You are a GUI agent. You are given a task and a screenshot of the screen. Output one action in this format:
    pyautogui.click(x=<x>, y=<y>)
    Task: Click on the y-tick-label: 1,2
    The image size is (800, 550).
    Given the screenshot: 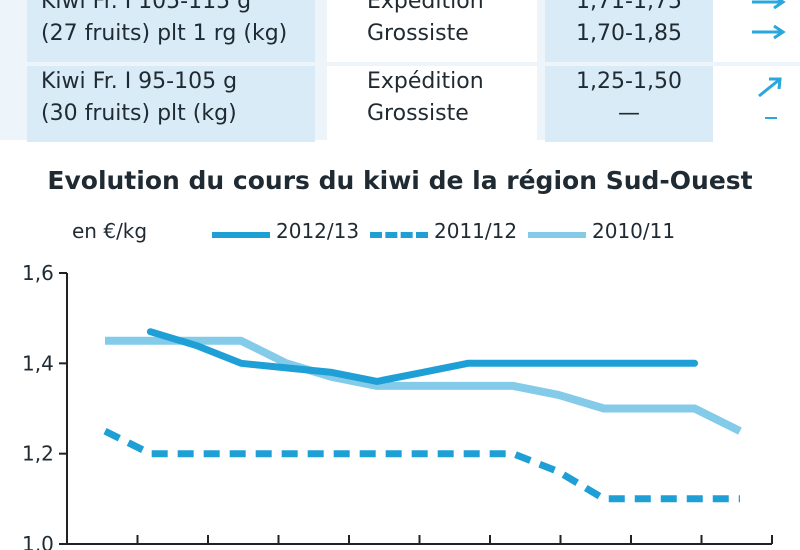 What is the action you would take?
    pyautogui.click(x=38, y=454)
    